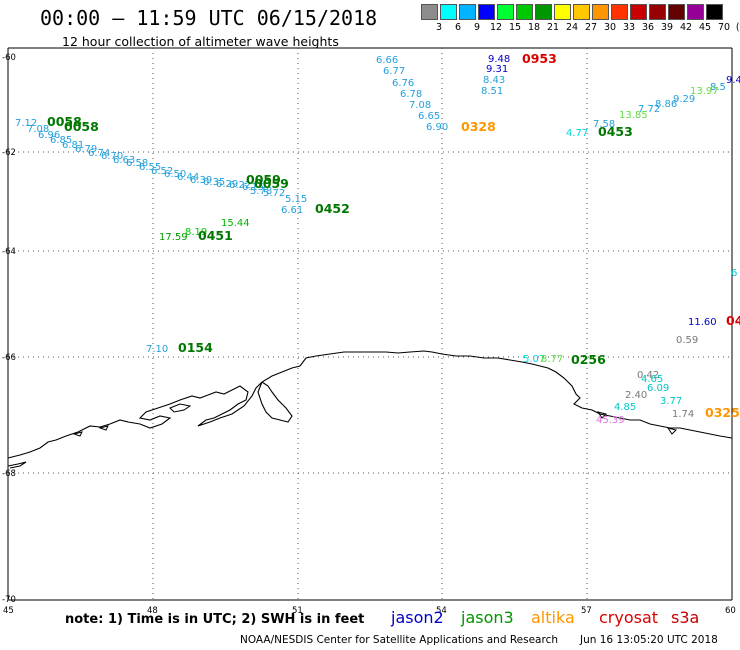 The image size is (740, 650). I want to click on wave-height-label: 6.96, so click(49, 135).